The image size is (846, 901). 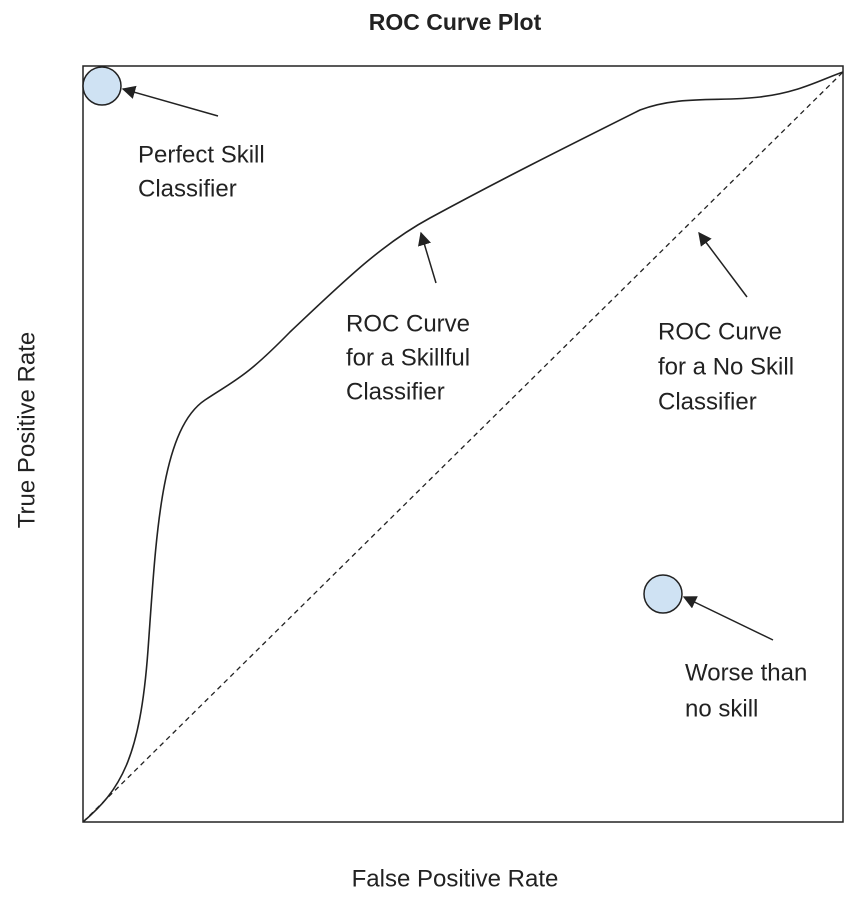 I want to click on worse-point, so click(x=663, y=594).